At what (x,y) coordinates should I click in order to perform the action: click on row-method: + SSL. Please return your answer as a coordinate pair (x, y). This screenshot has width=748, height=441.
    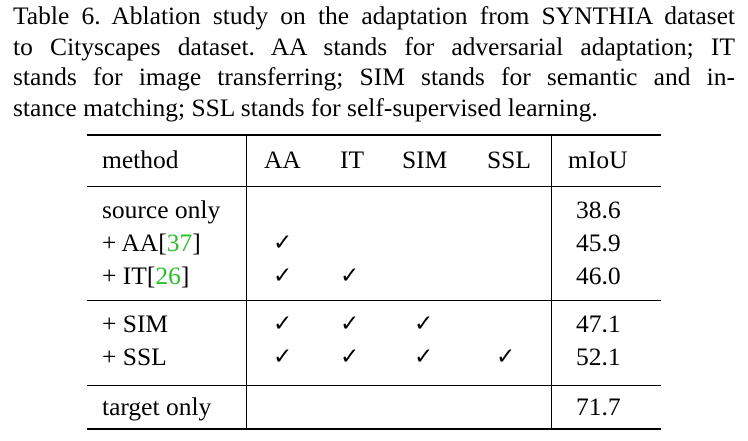
    Looking at the image, I should click on (134, 357).